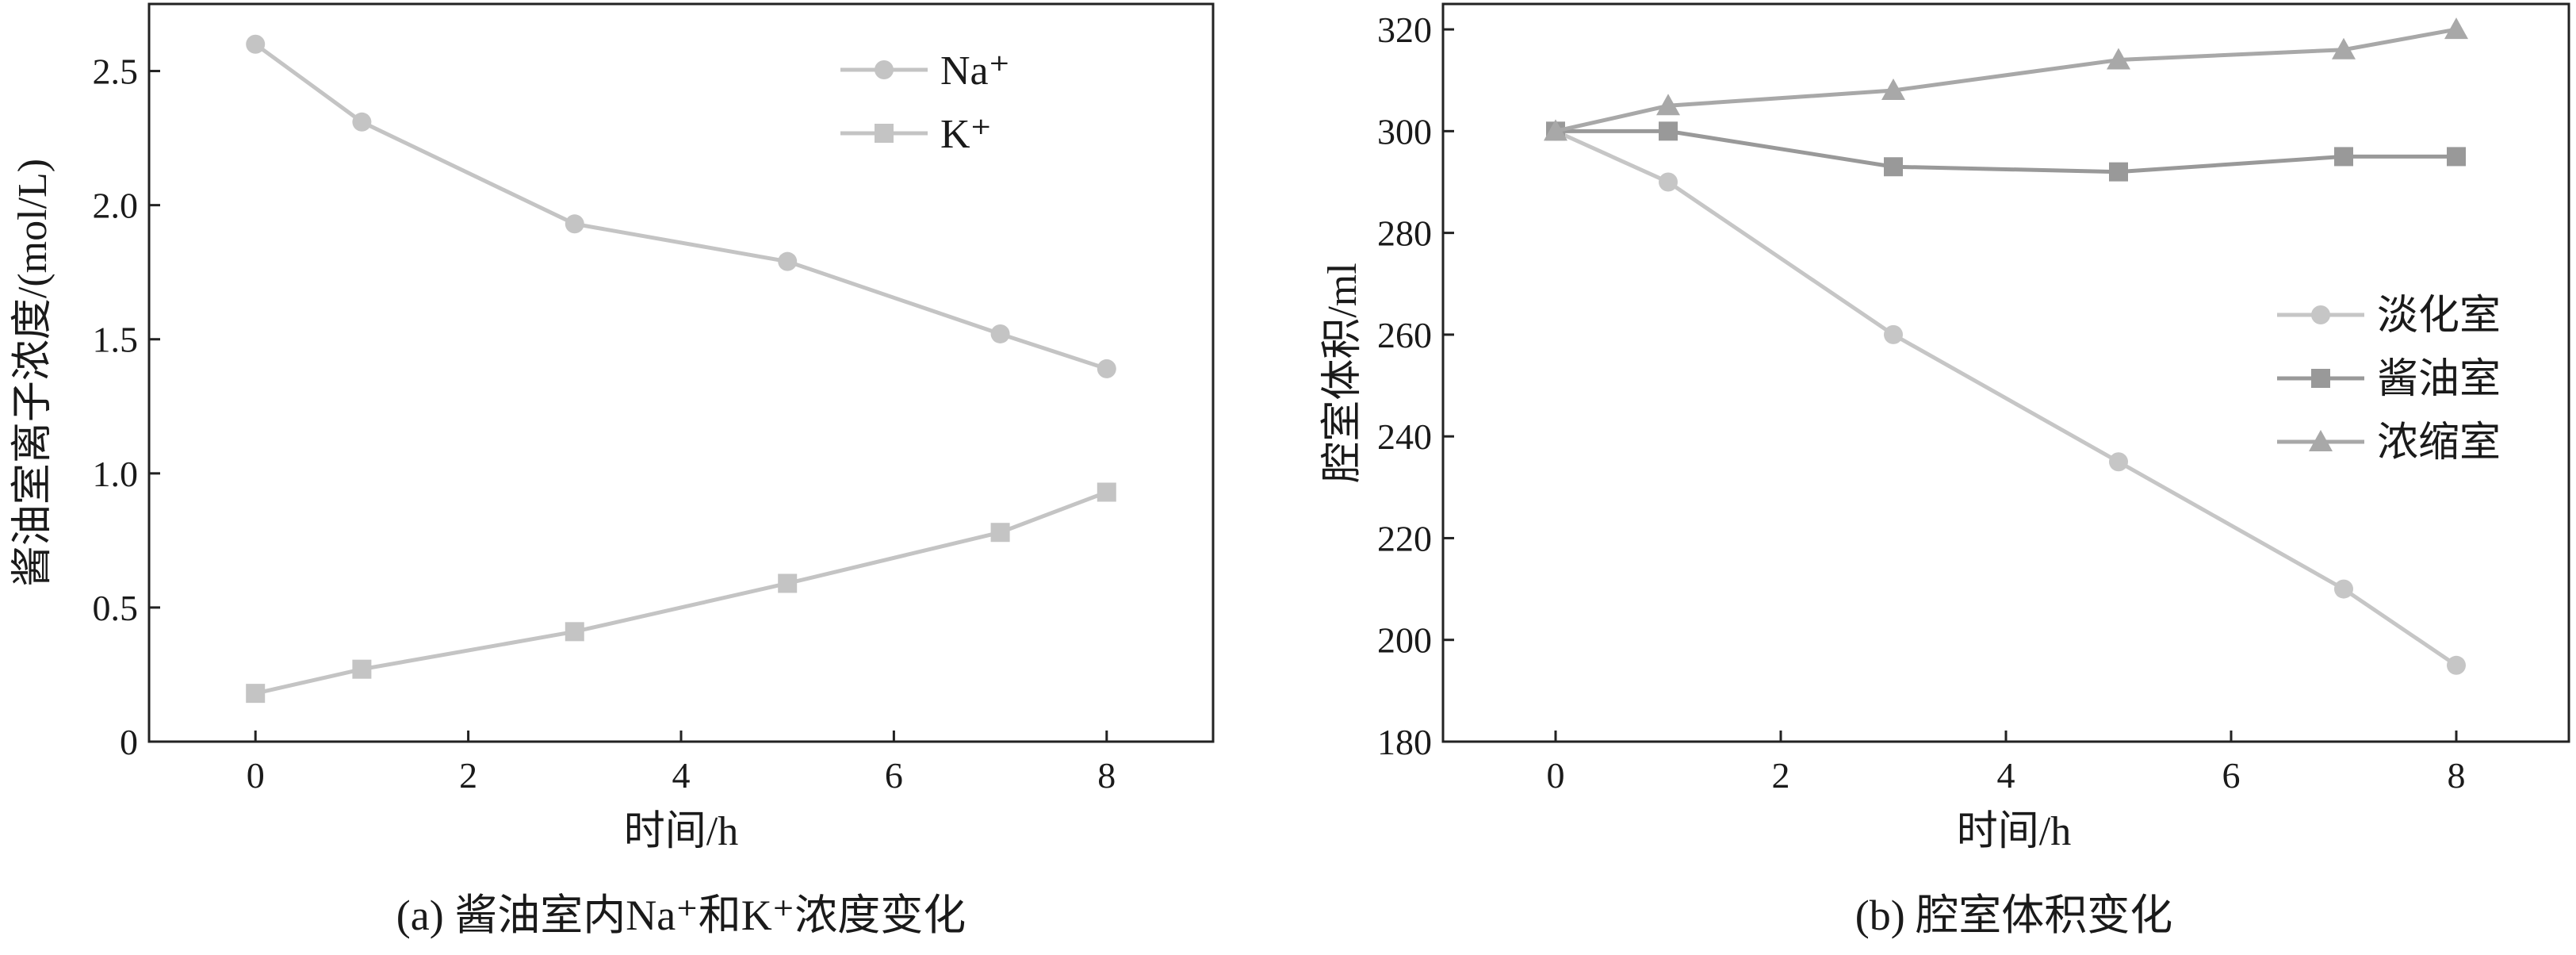  I want to click on y-axis-title: 腔室体积/ml, so click(1342, 372).